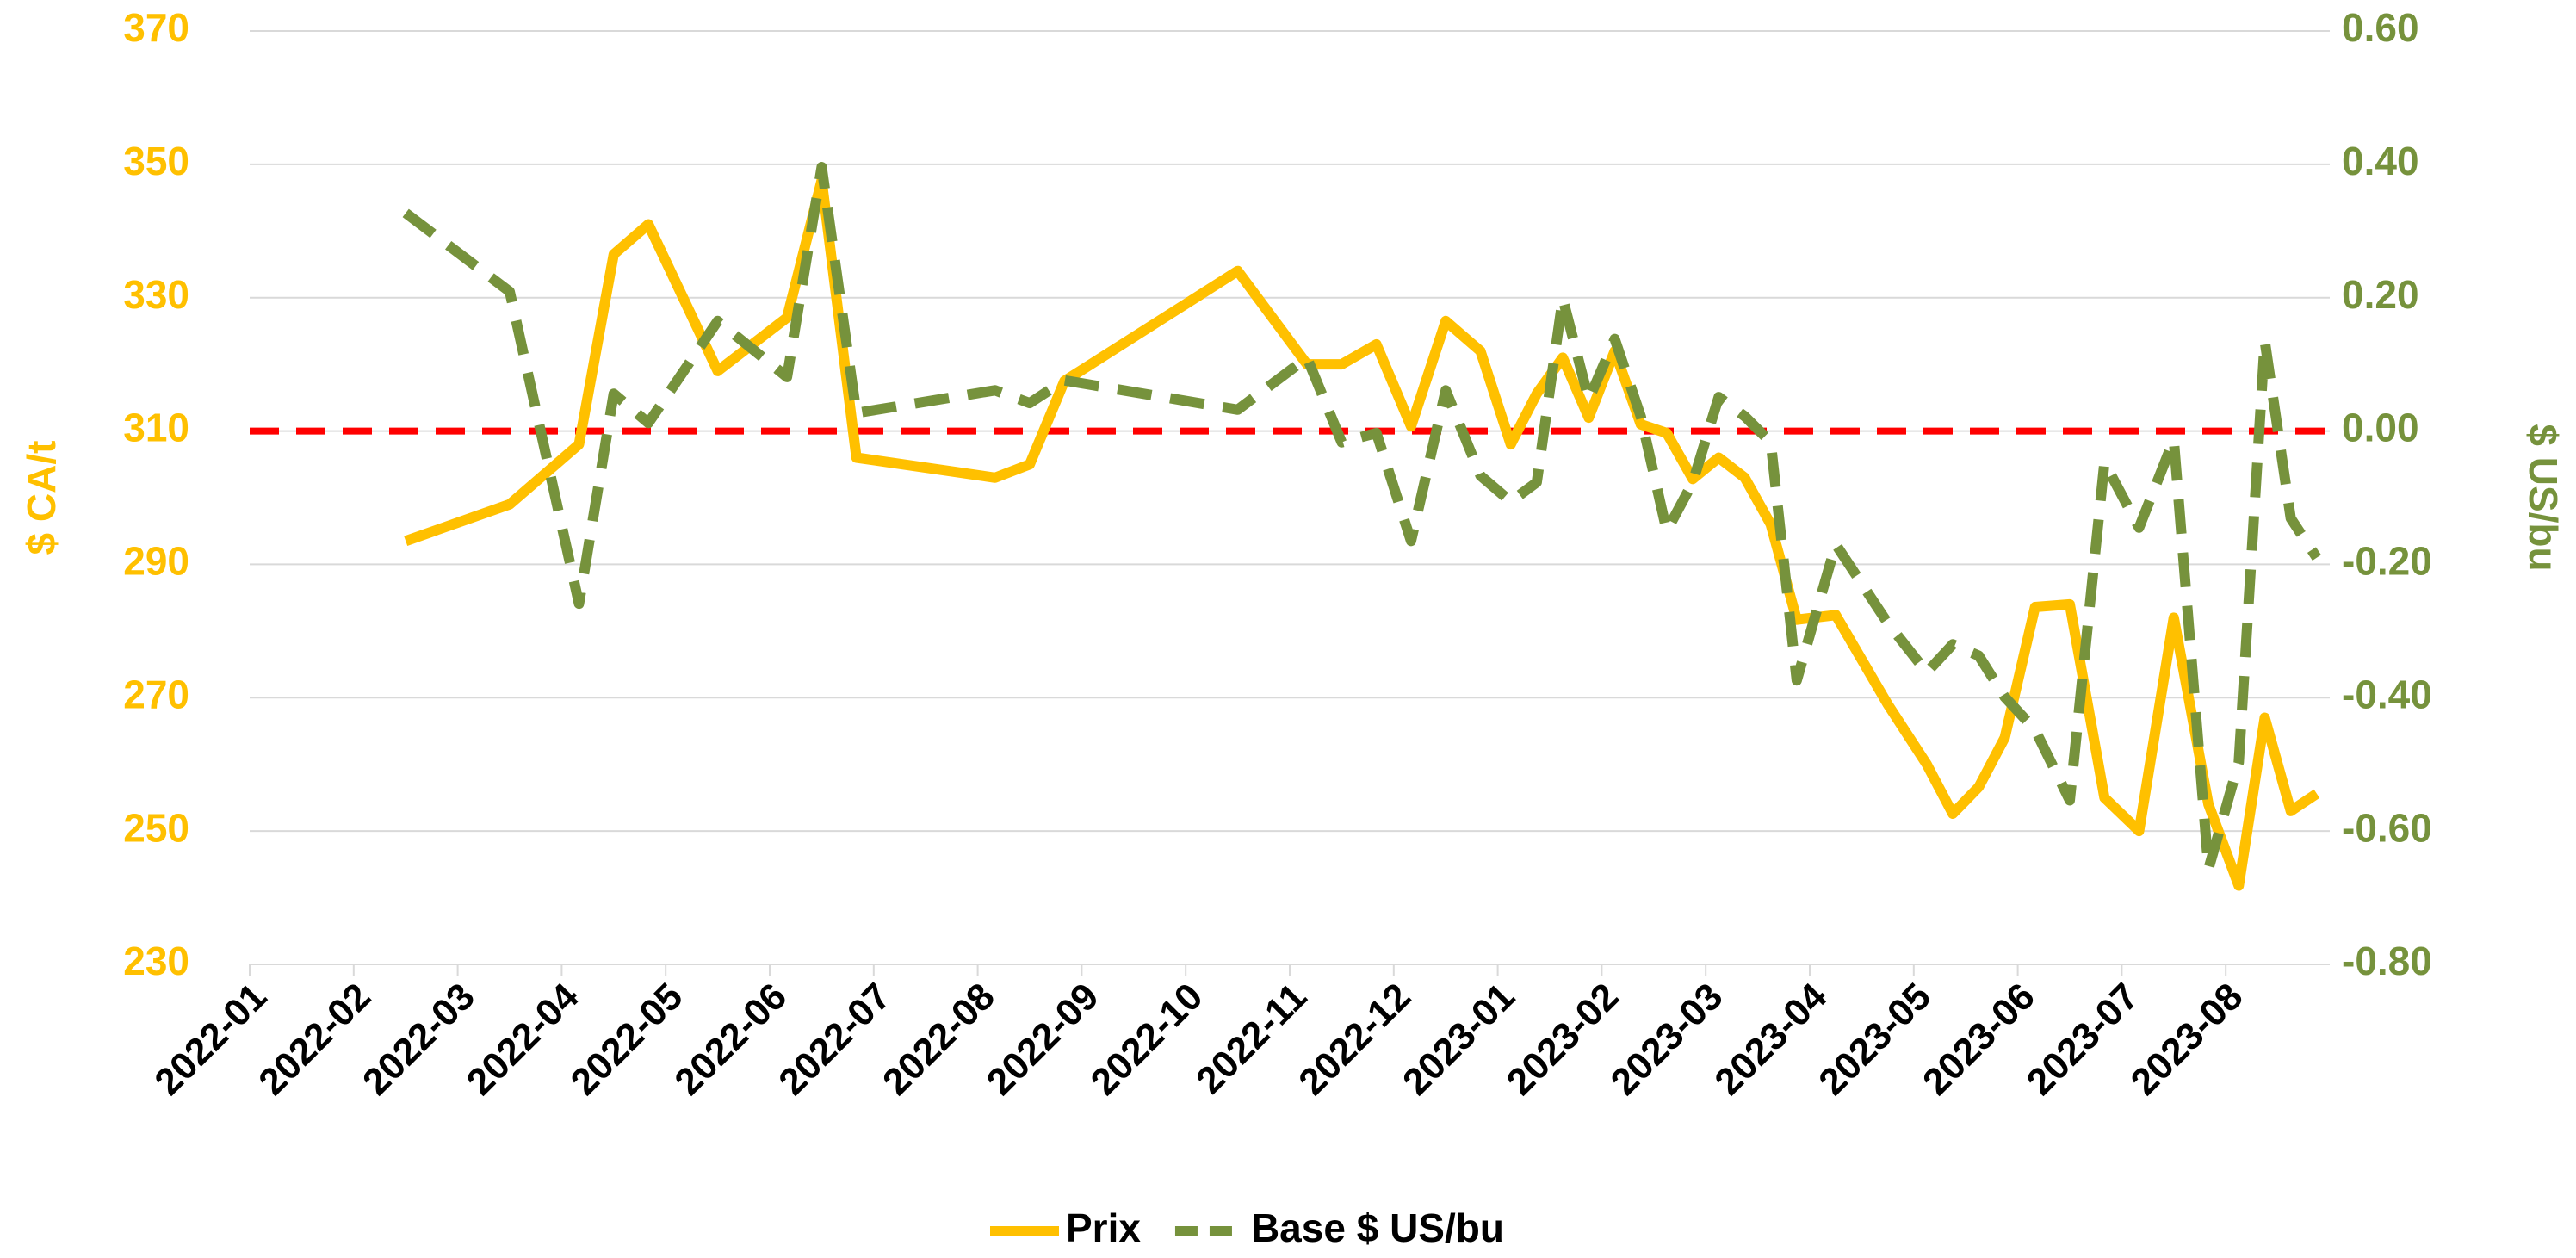 The width and height of the screenshot is (2576, 1258). Describe the element at coordinates (1378, 1227) in the screenshot. I see `legend-label: Base $ US/bu` at that location.